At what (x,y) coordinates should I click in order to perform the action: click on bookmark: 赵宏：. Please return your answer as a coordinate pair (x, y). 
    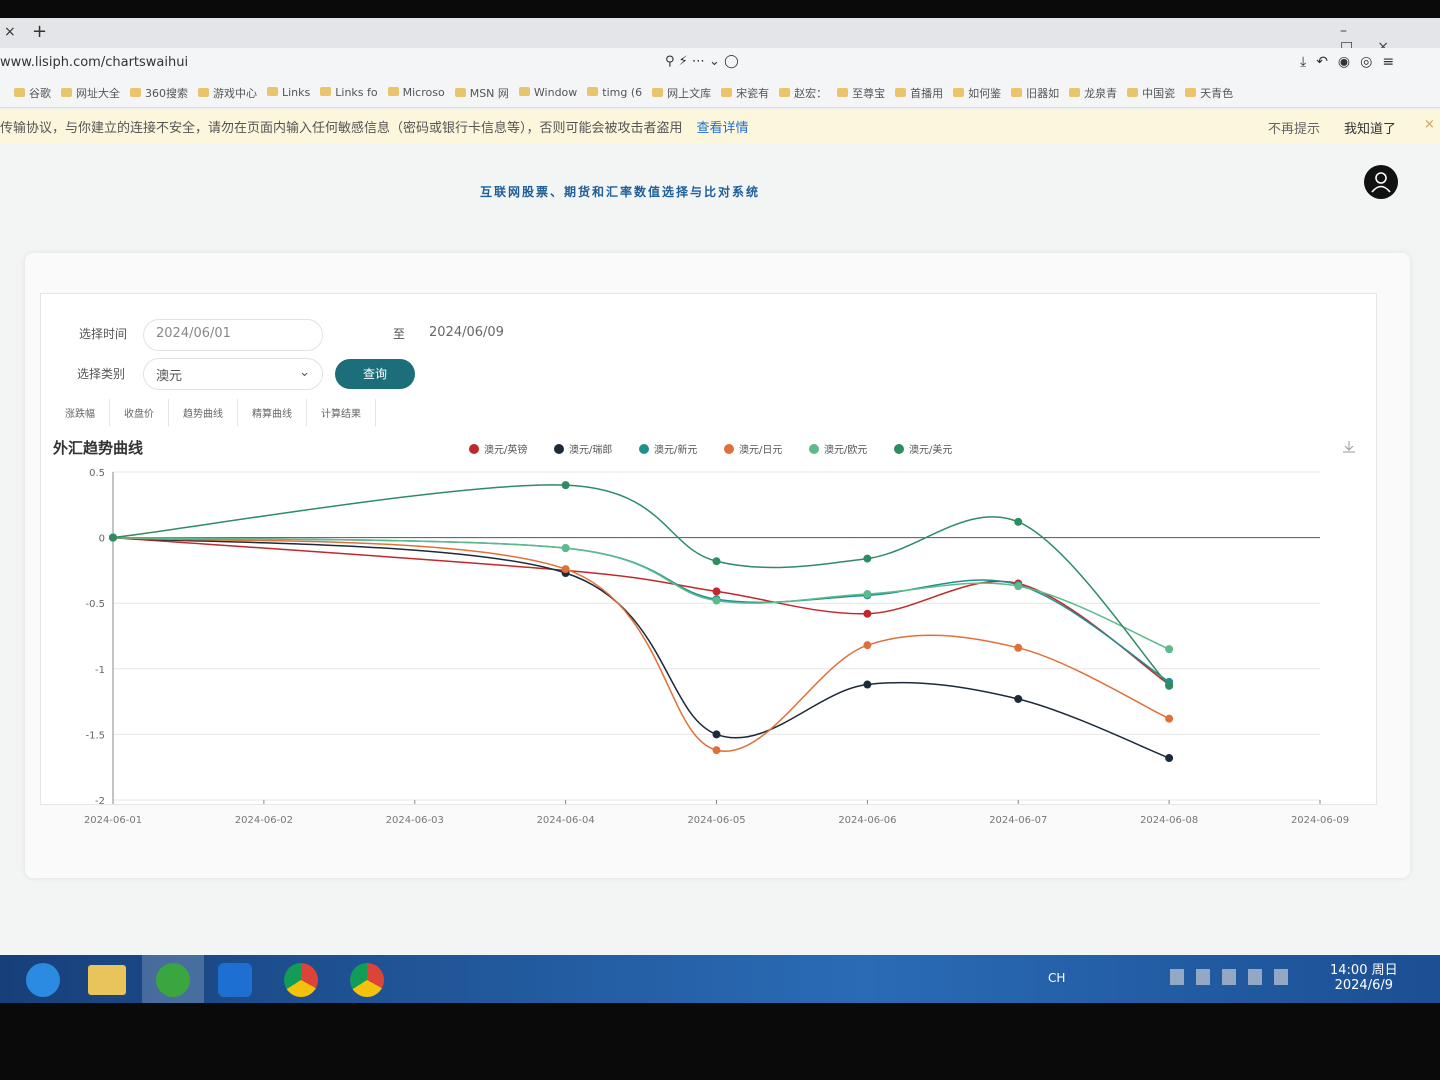
    Looking at the image, I should click on (803, 93).